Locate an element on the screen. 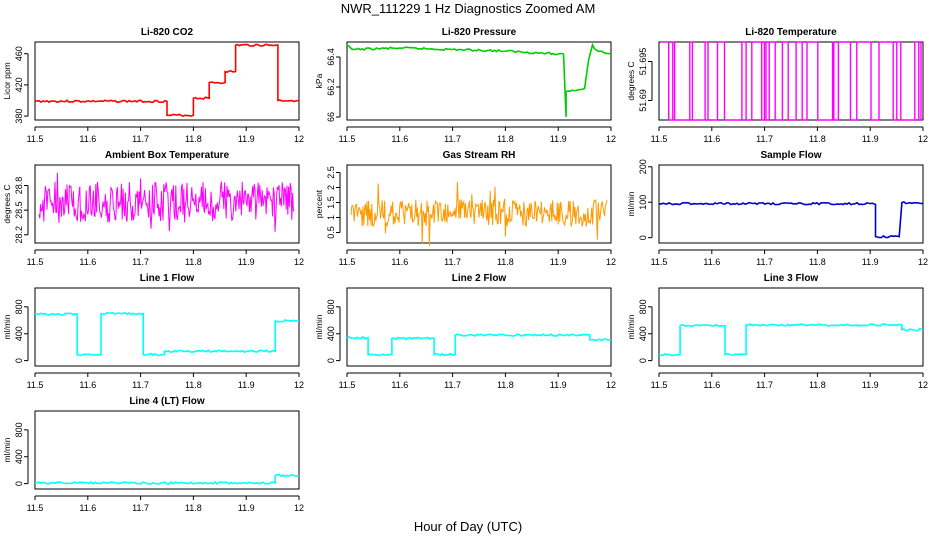 The height and width of the screenshot is (540, 936). y-tick-label: 100 is located at coordinates (643, 202).